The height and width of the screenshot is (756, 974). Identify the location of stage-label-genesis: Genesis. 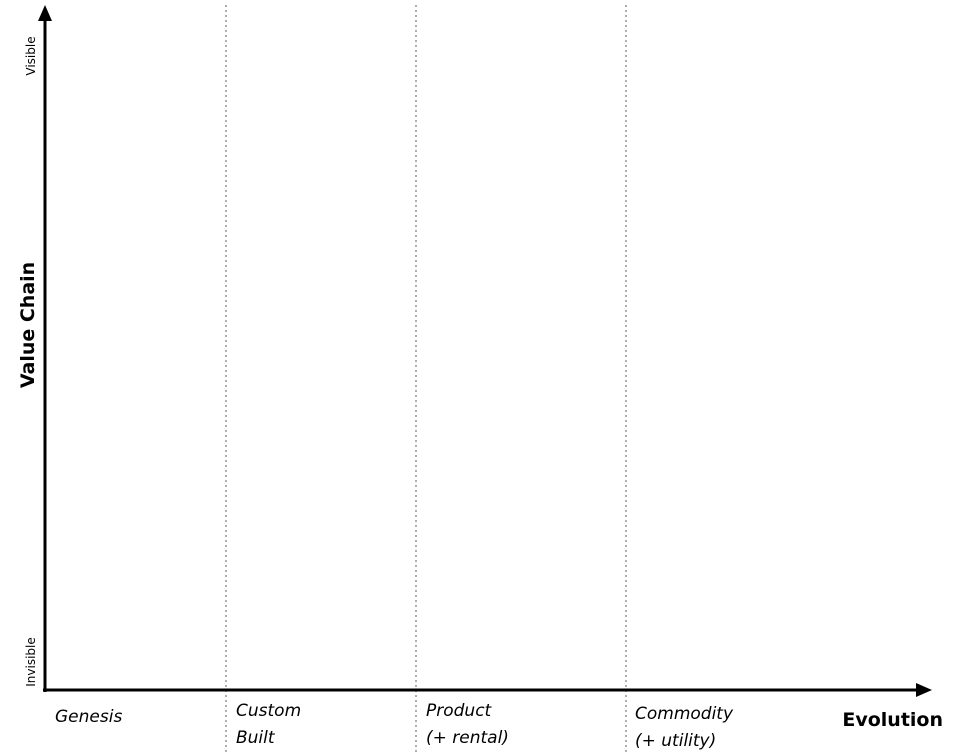
(88, 717).